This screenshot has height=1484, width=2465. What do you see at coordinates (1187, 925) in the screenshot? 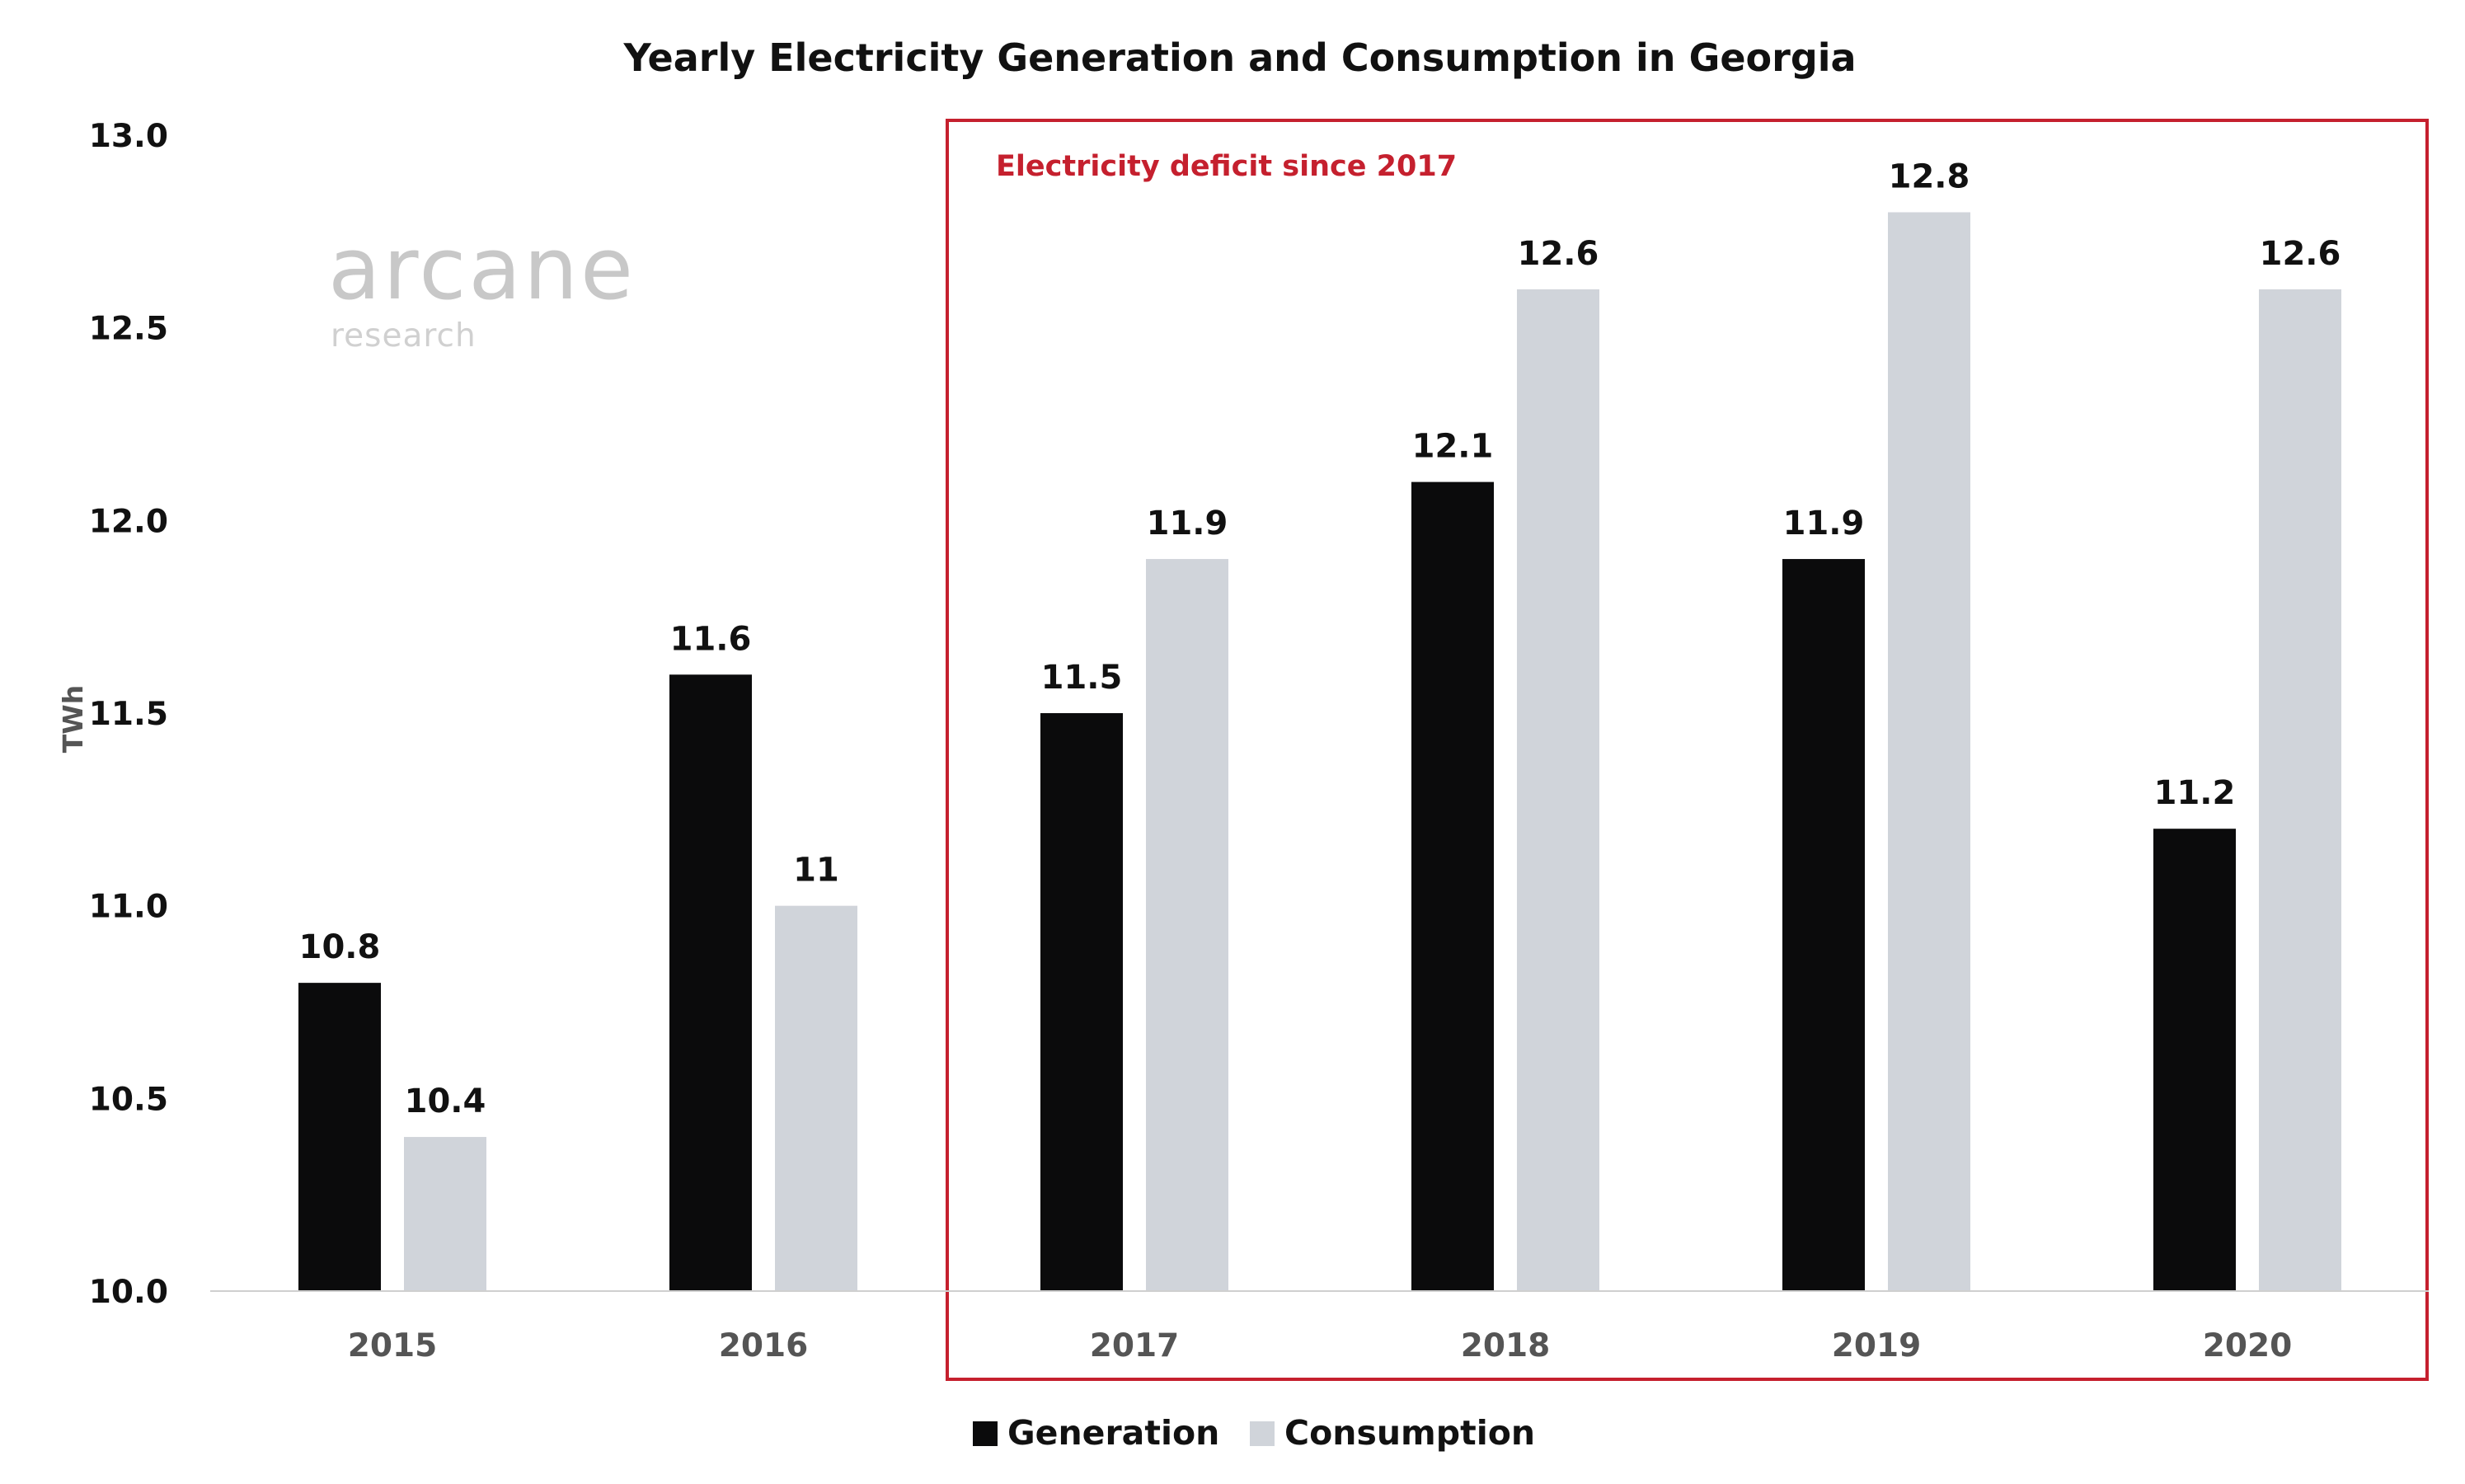
I see `bar-consumption-2017` at bounding box center [1187, 925].